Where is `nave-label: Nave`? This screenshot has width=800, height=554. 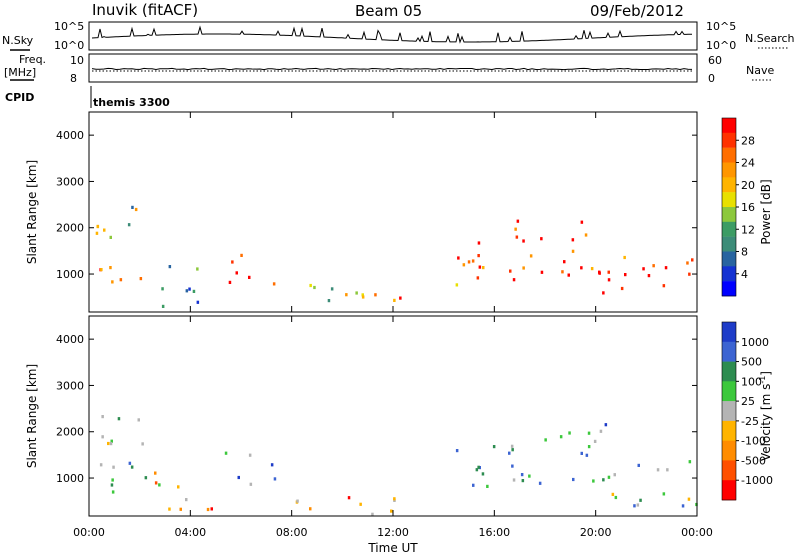 nave-label: Nave is located at coordinates (760, 70).